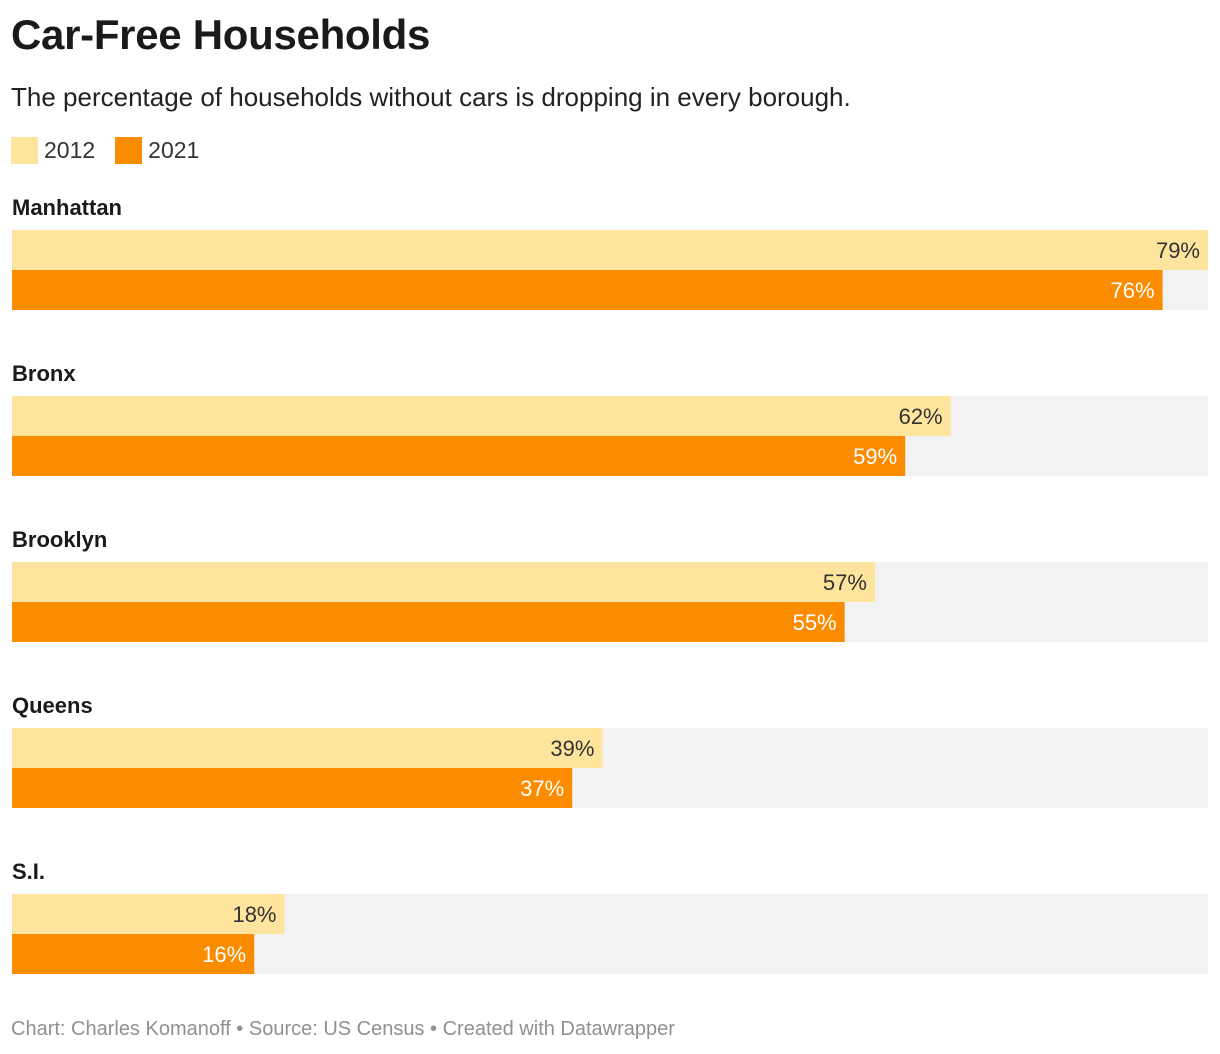 The height and width of the screenshot is (1054, 1220). What do you see at coordinates (28, 871) in the screenshot?
I see `category-label-s-i: S.I.` at bounding box center [28, 871].